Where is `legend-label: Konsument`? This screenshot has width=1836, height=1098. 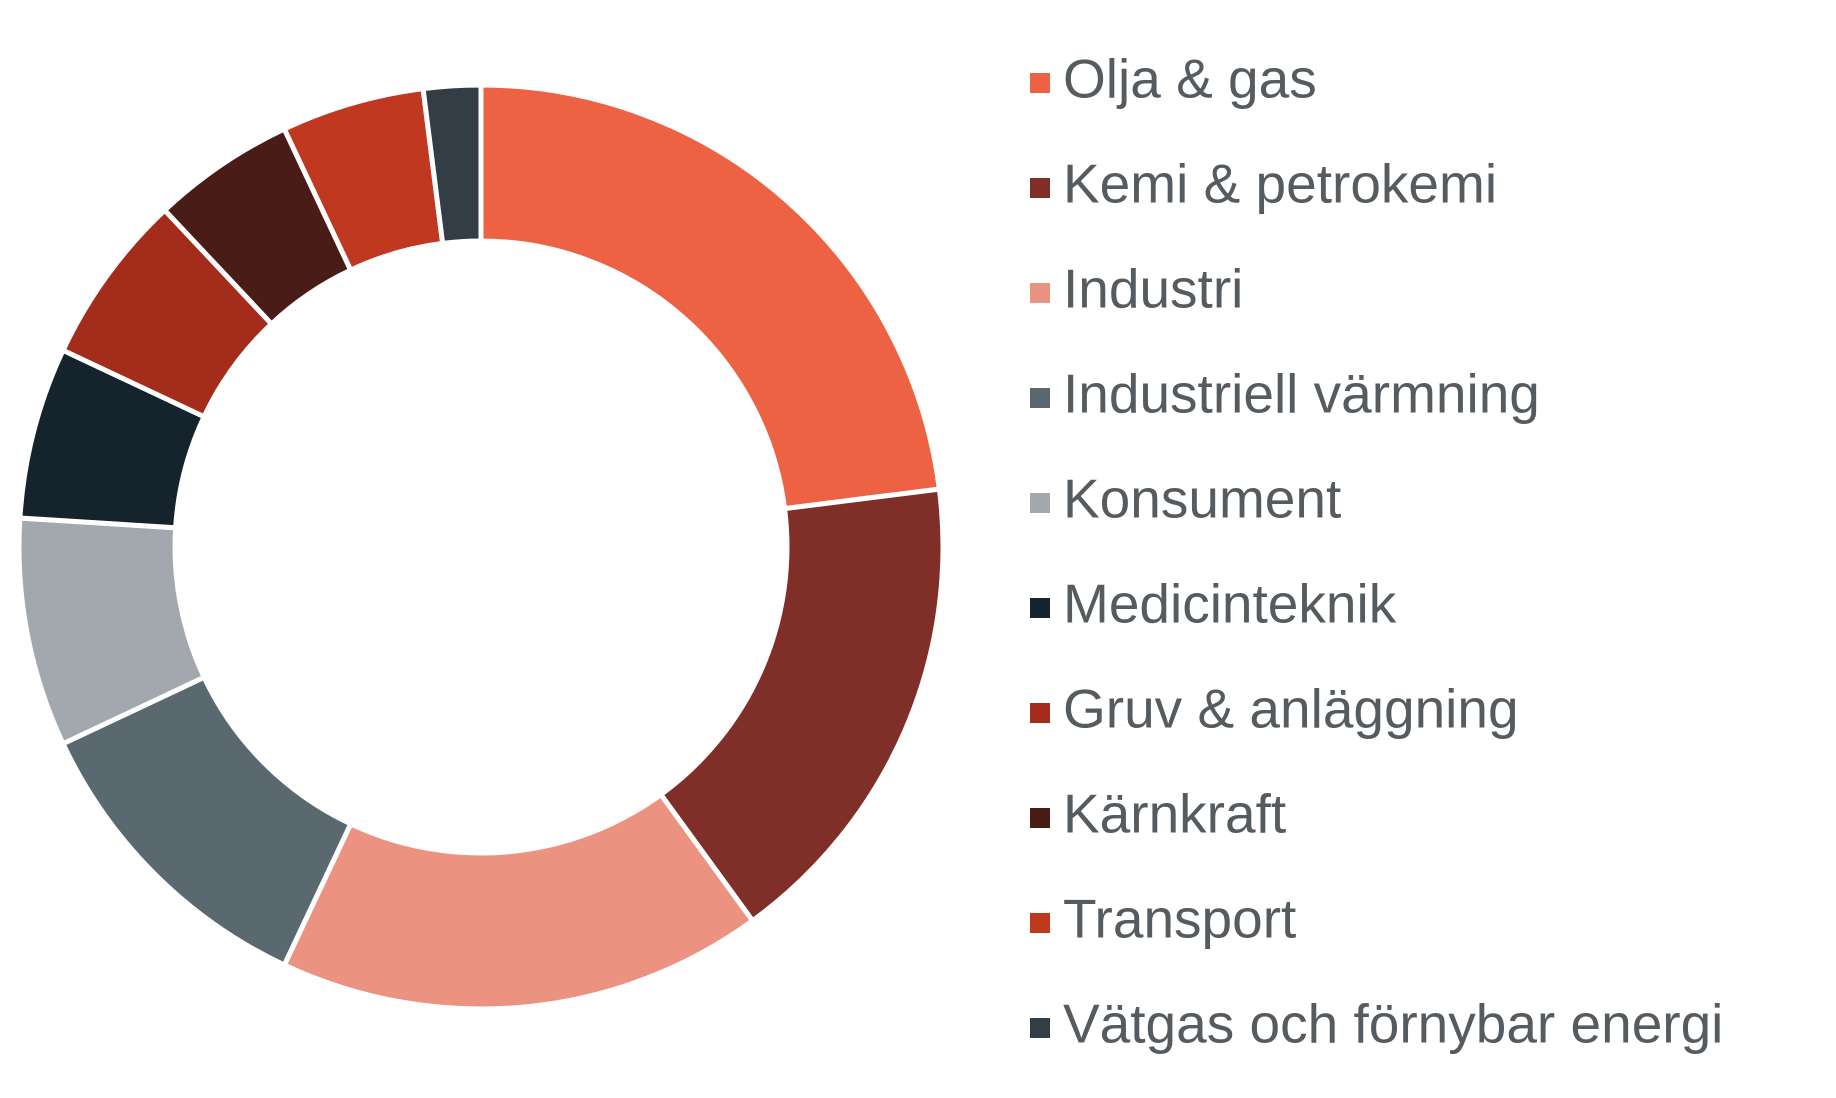 legend-label: Konsument is located at coordinates (1202, 499).